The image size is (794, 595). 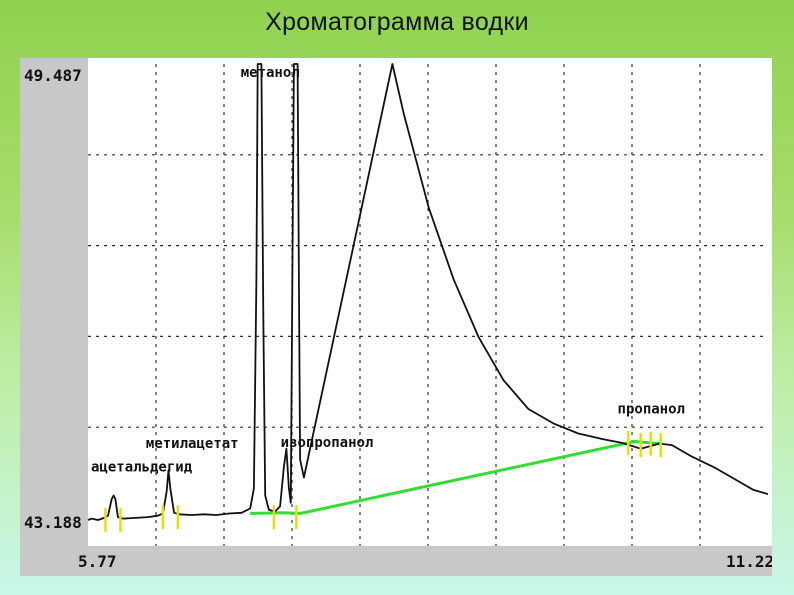 I want to click on peak-markers, so click(x=383, y=481).